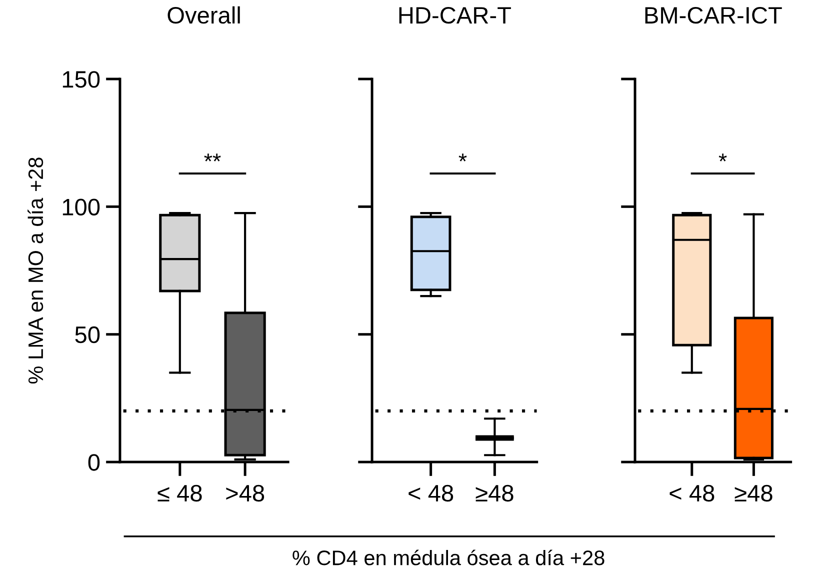  What do you see at coordinates (94, 462) in the screenshot?
I see `y-tick-label: 0` at bounding box center [94, 462].